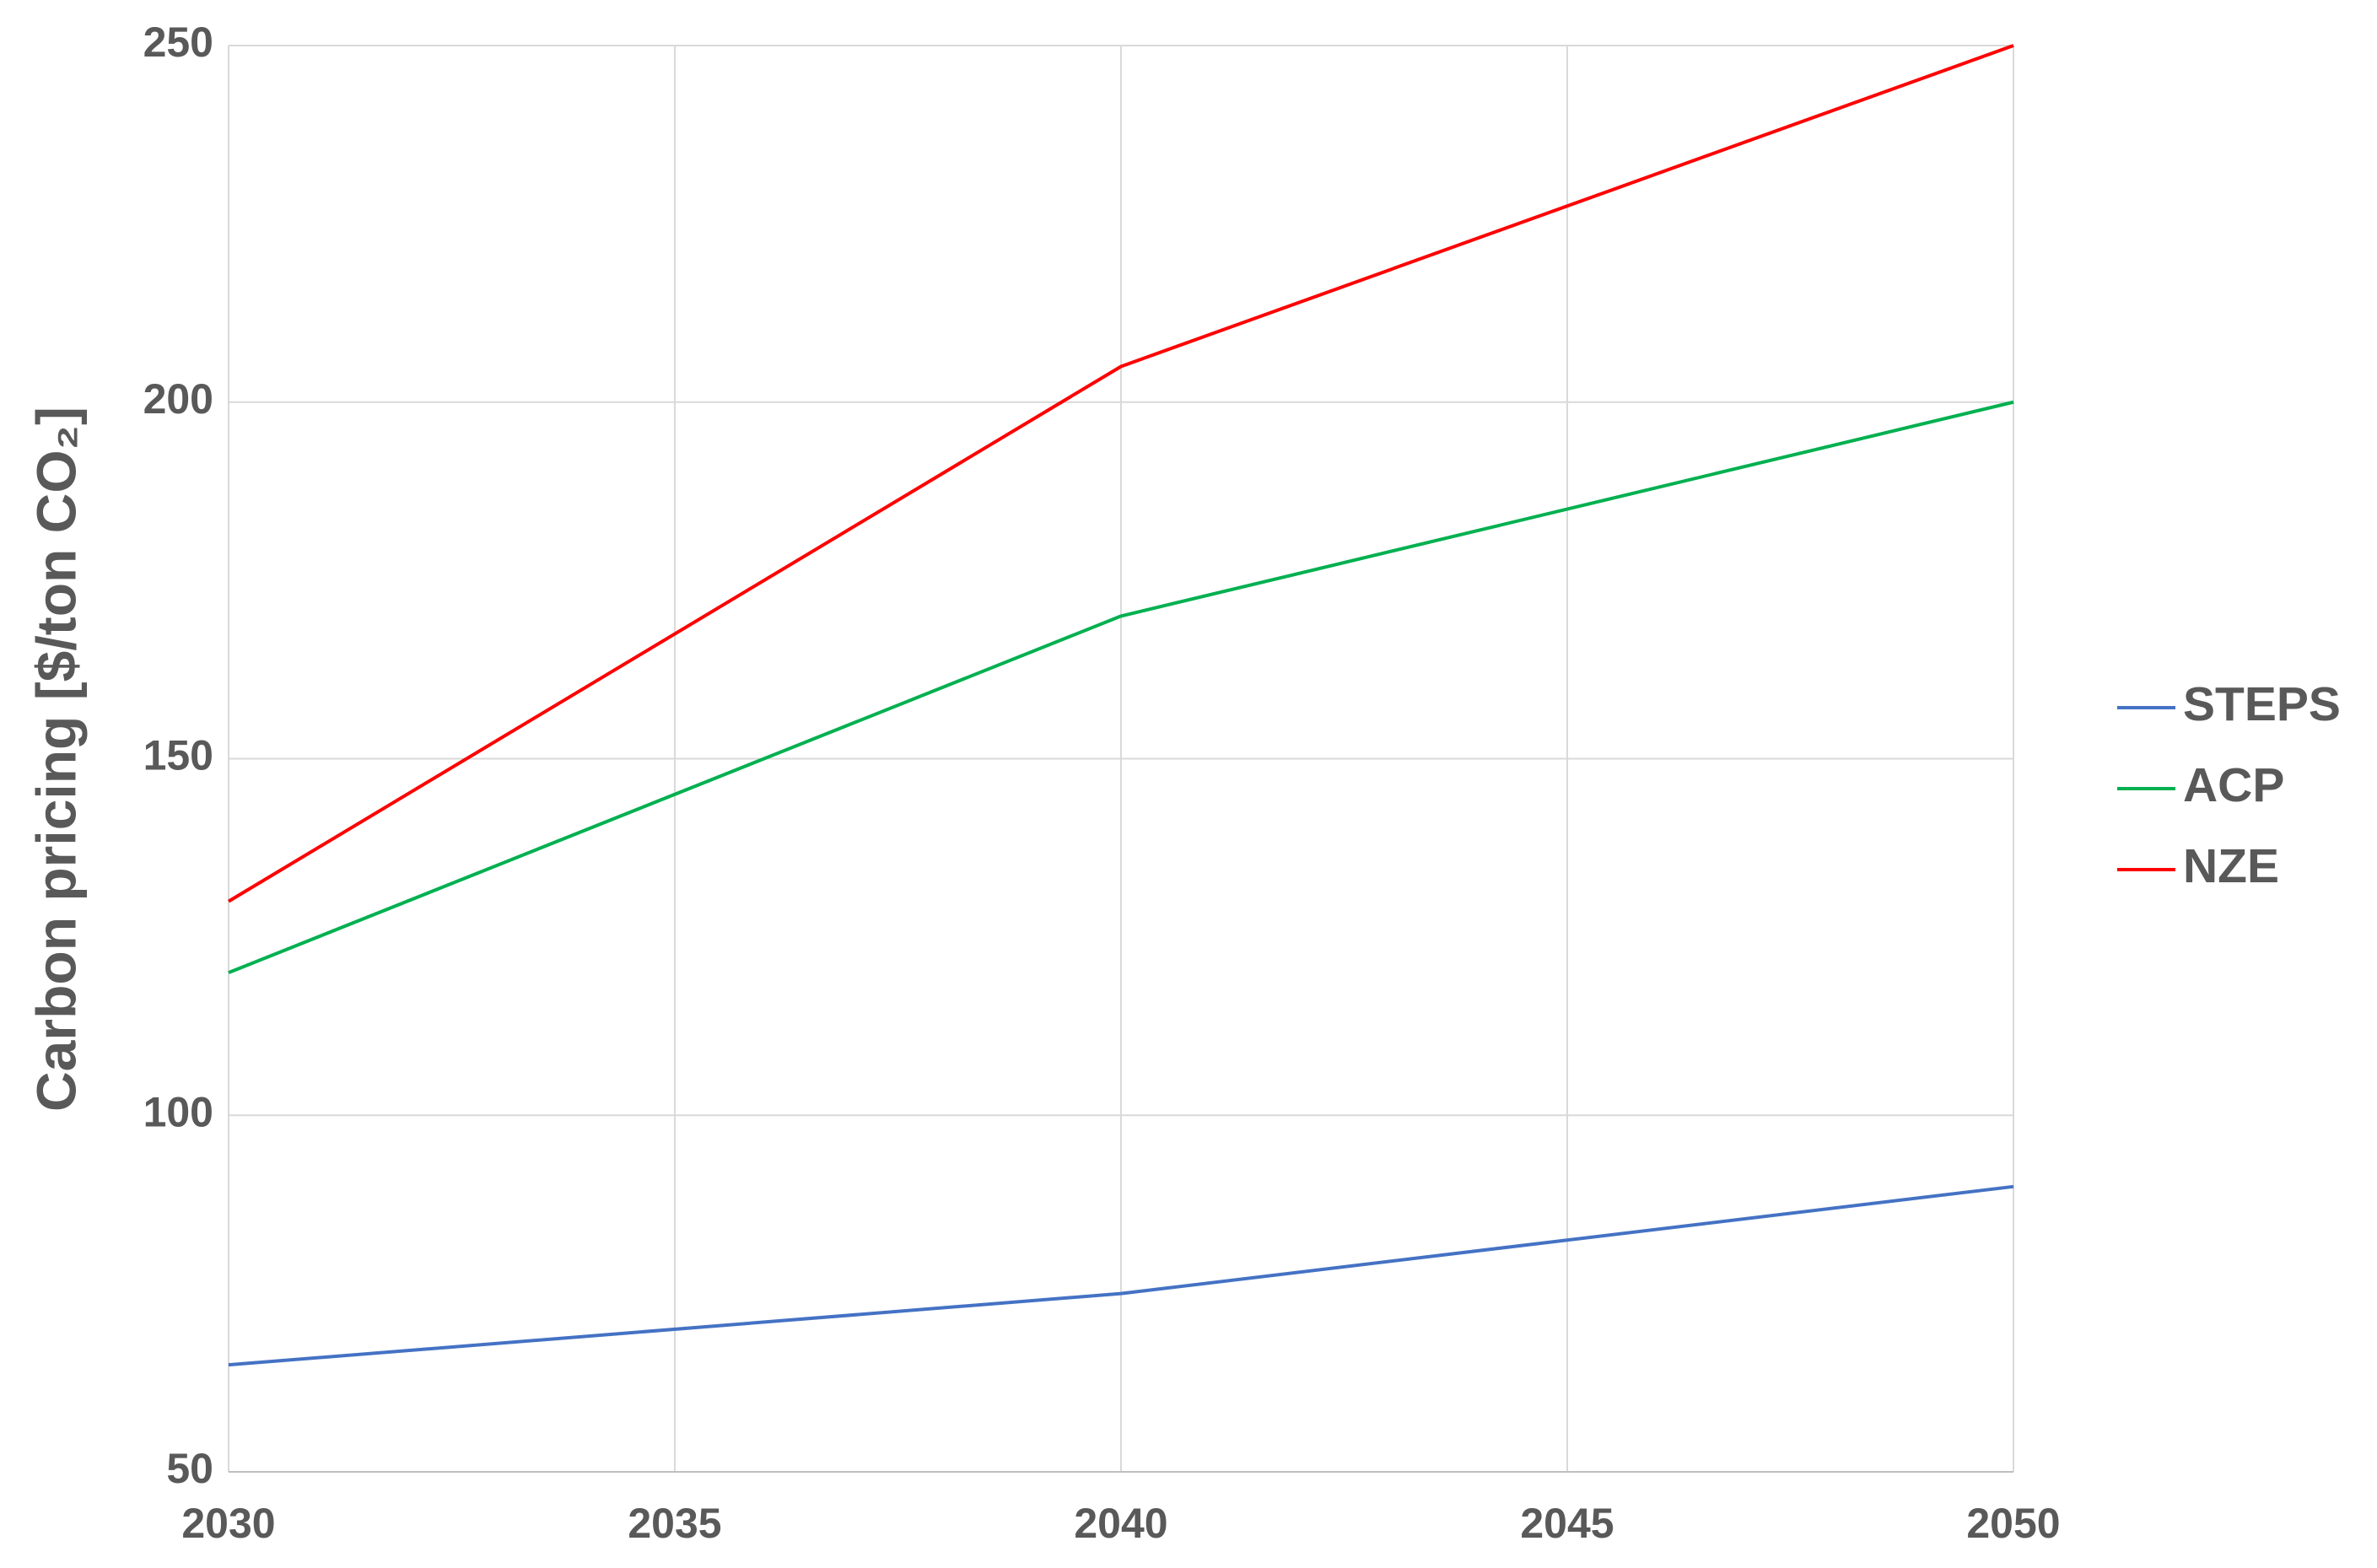 The width and height of the screenshot is (2377, 1568). What do you see at coordinates (189, 1469) in the screenshot?
I see `y-tick-label: 50` at bounding box center [189, 1469].